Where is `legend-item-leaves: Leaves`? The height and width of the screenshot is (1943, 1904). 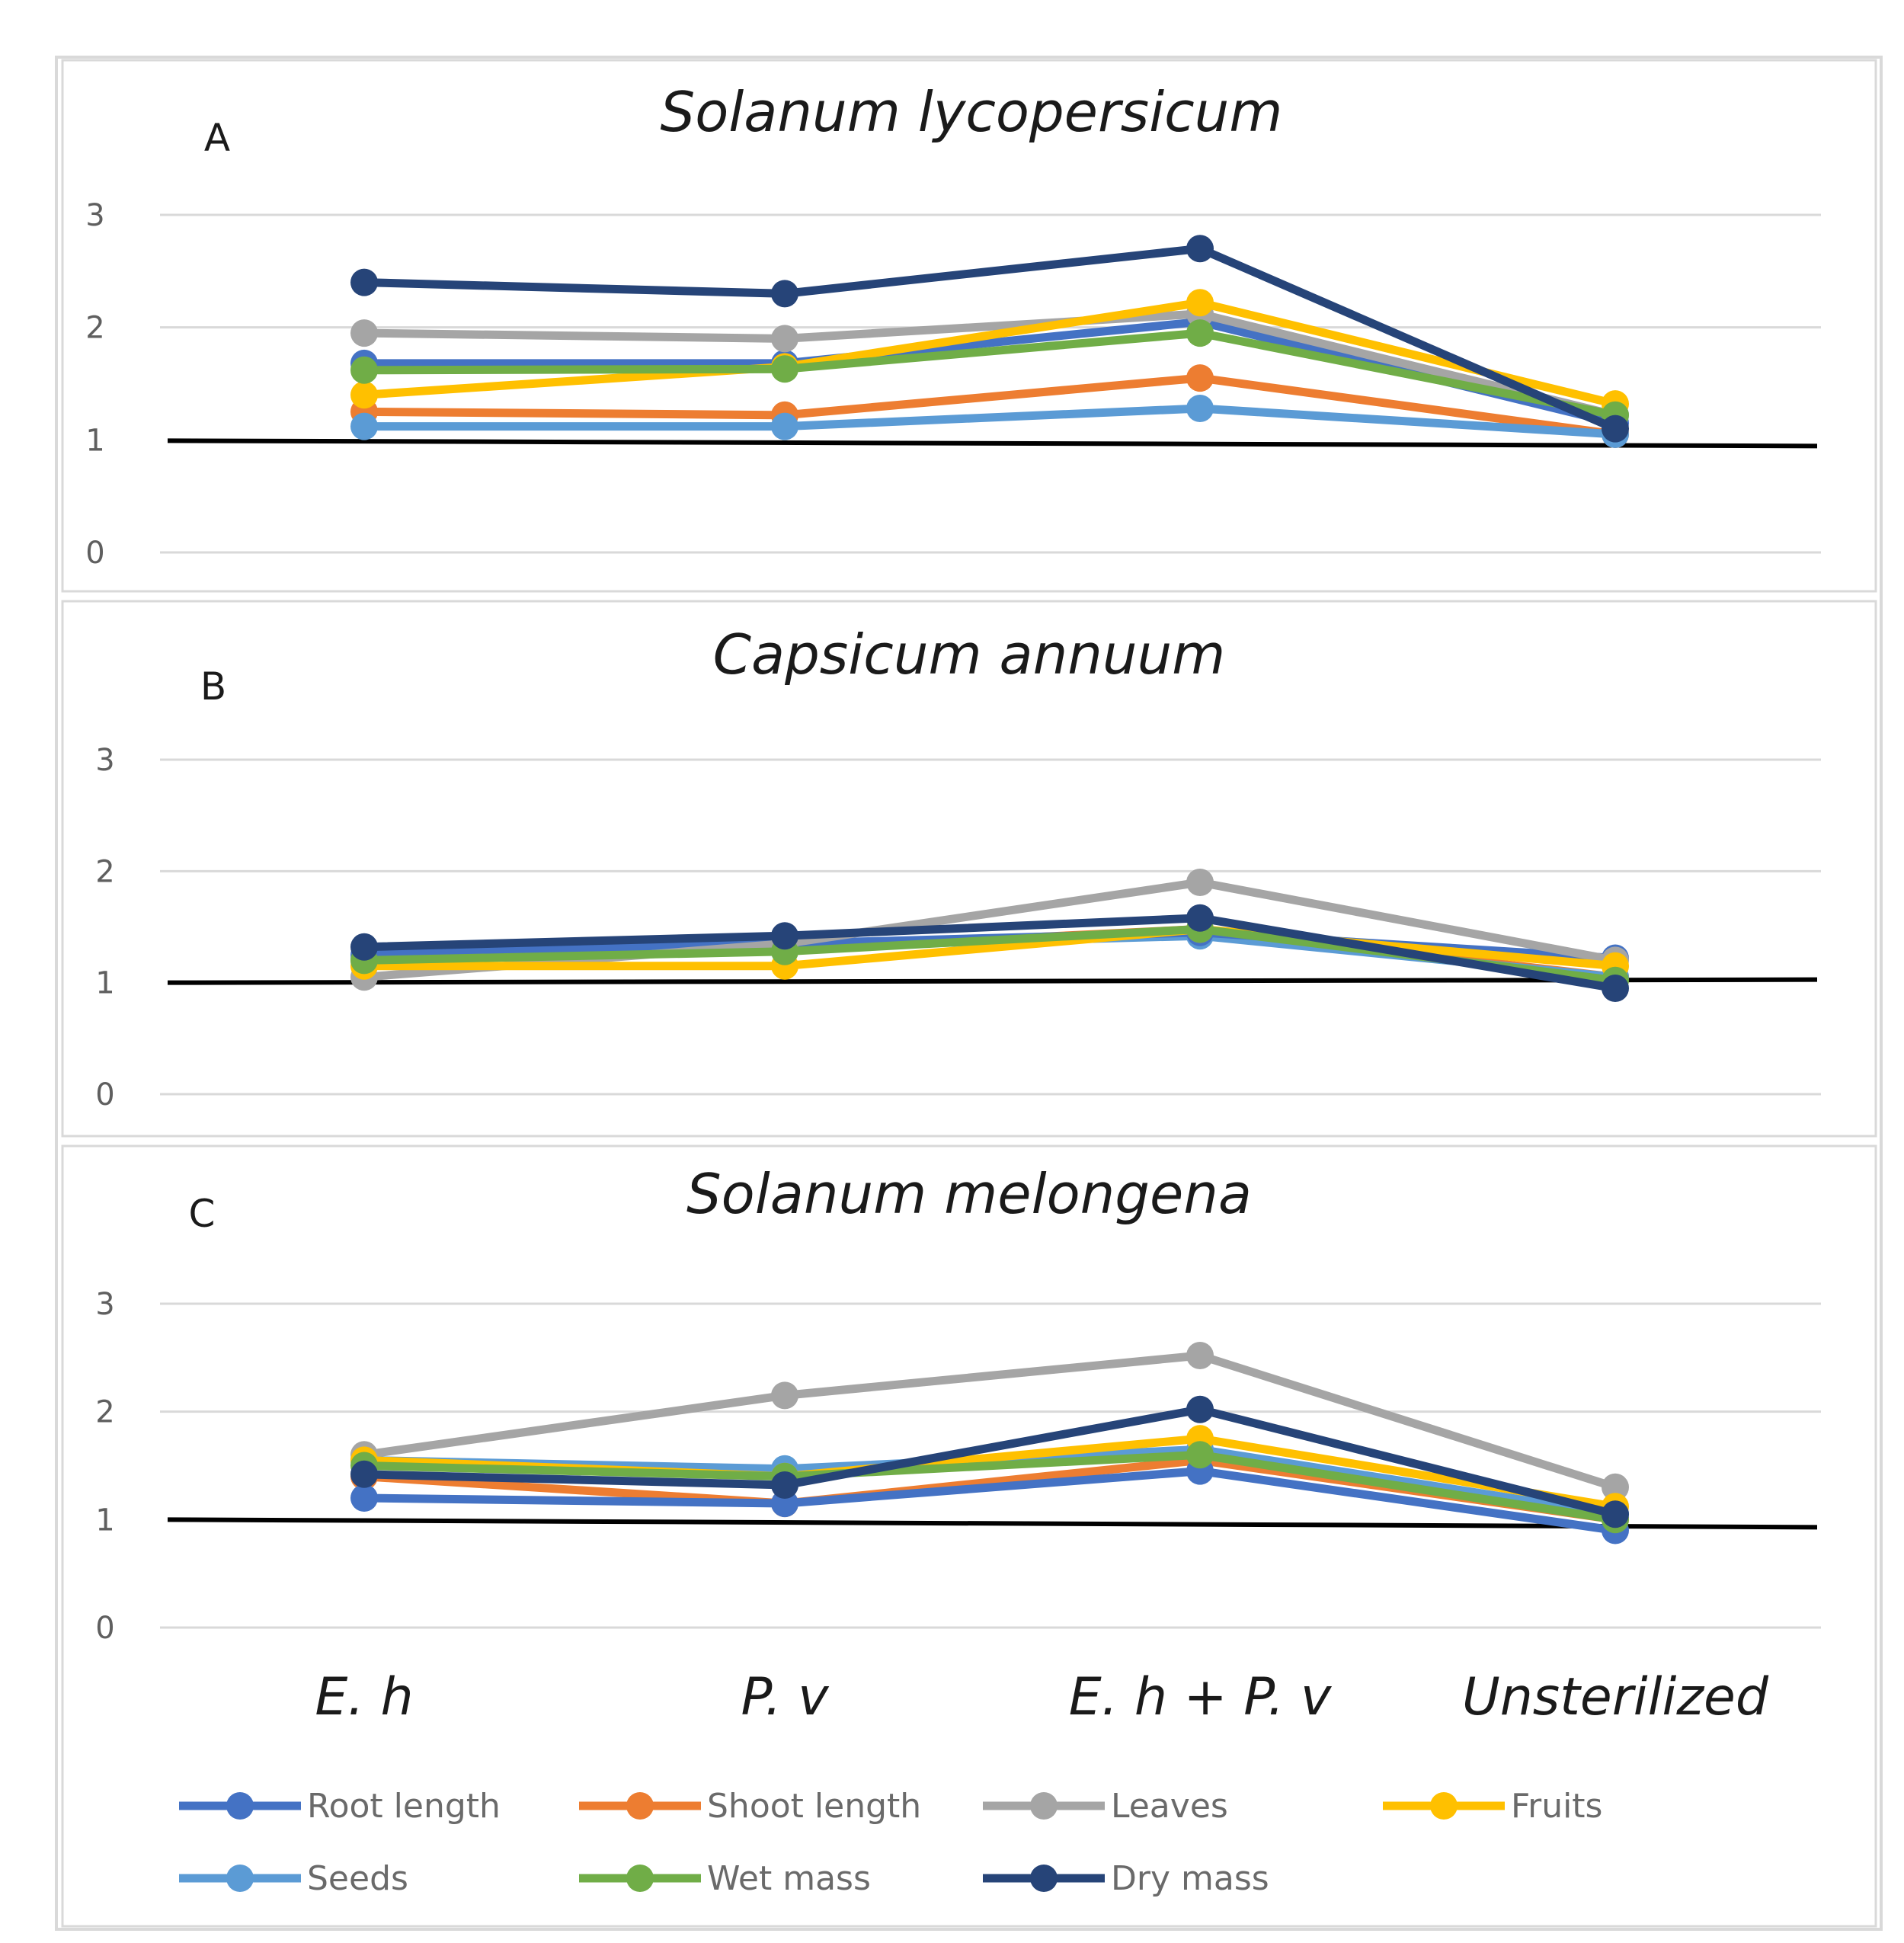 legend-item-leaves: Leaves is located at coordinates (1105, 1806).